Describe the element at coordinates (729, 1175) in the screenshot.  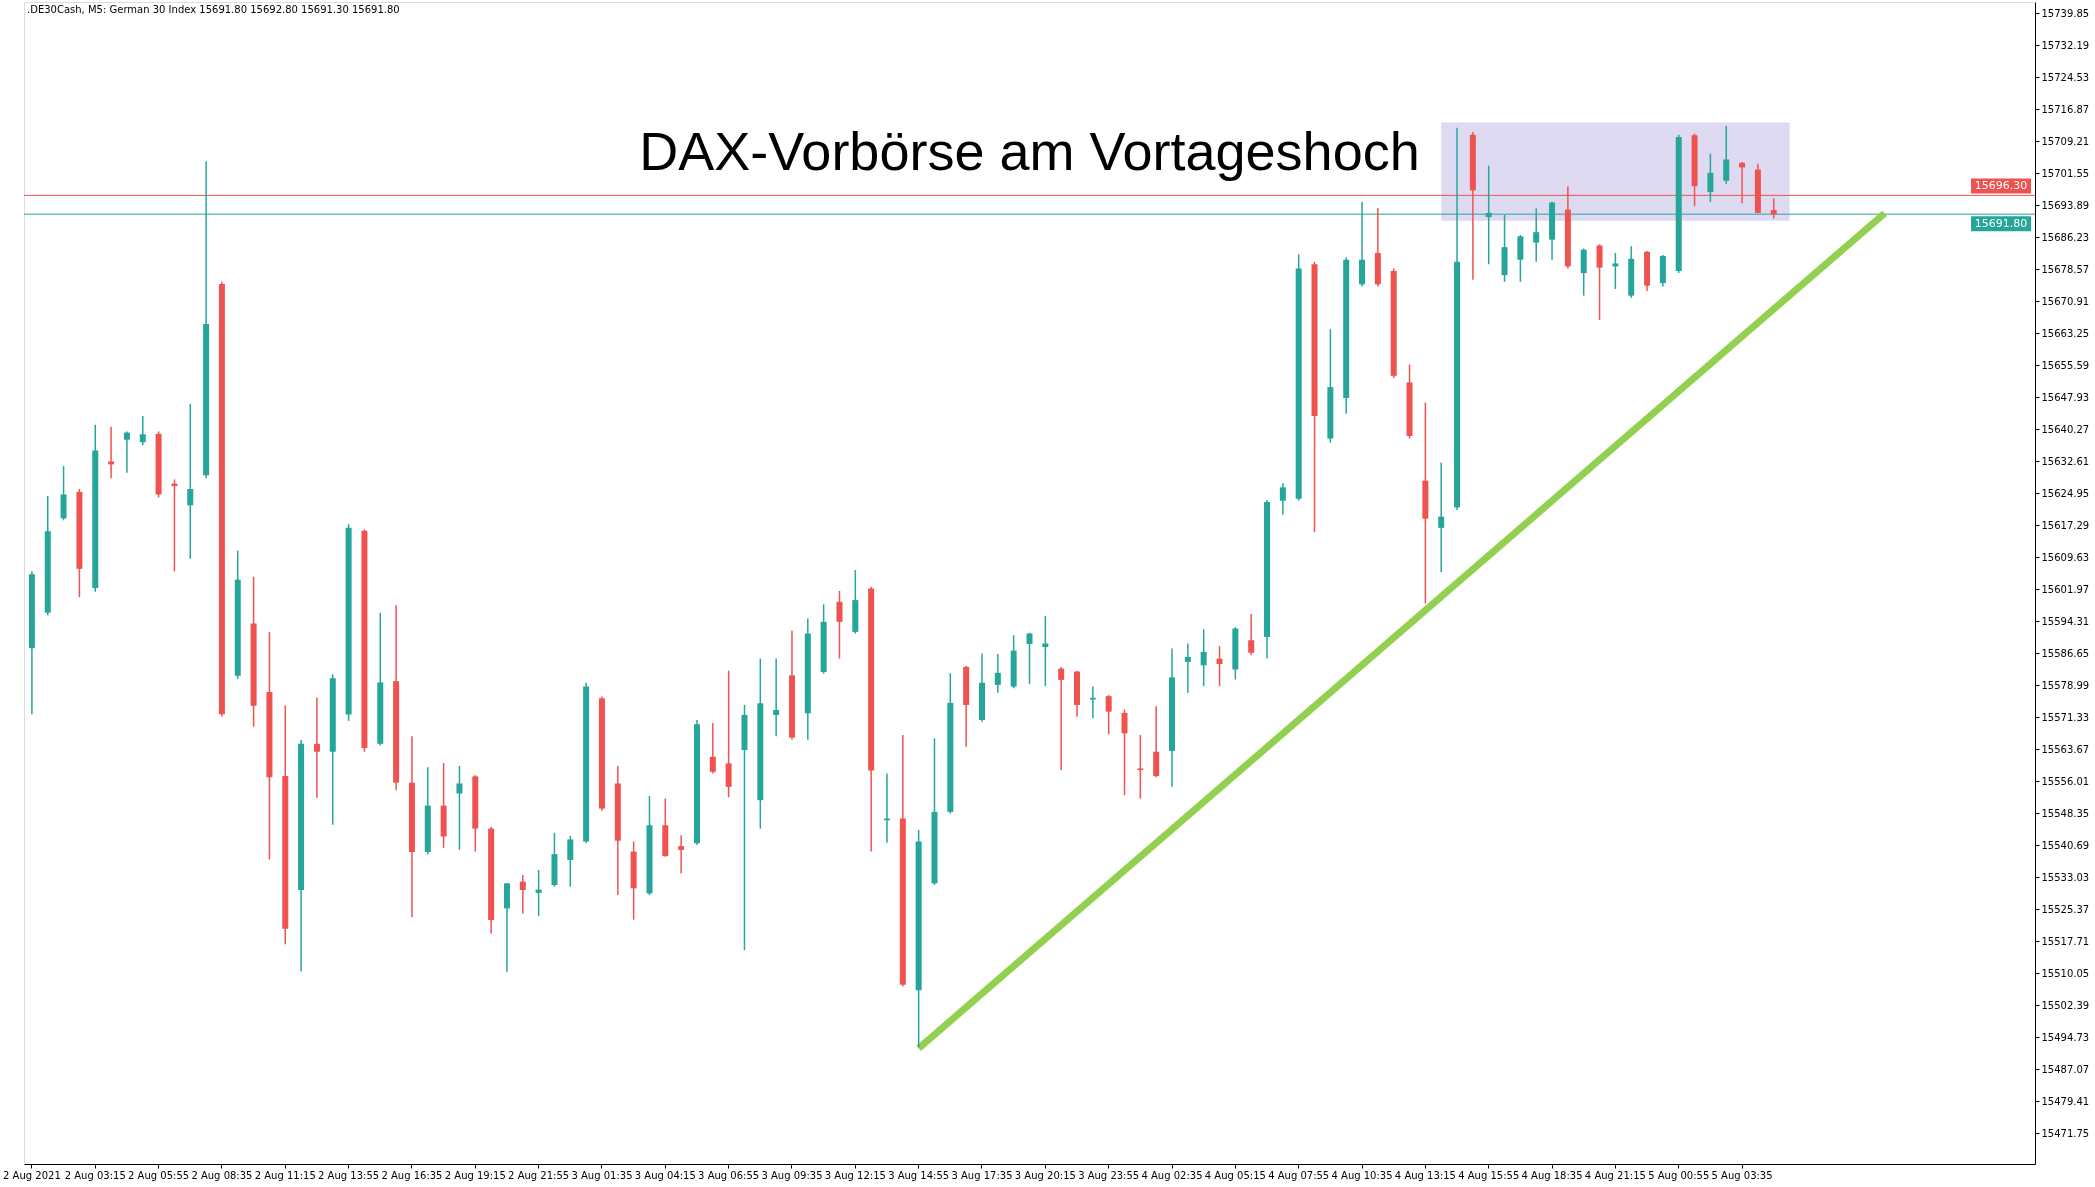
I see `x-tick-label: 3 Aug 06:55` at that location.